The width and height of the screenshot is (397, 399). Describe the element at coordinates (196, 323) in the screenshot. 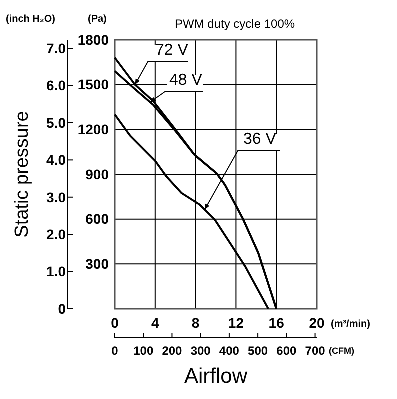

I see `x-tick-label: 8` at that location.